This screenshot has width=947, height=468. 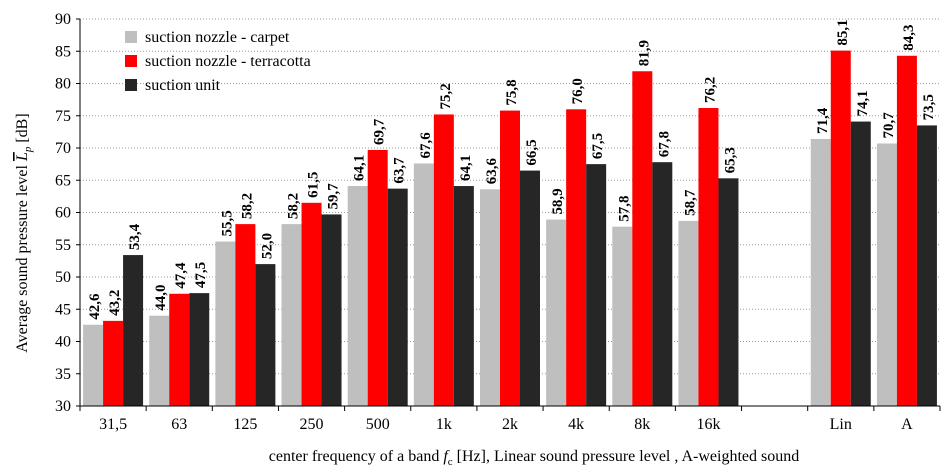 What do you see at coordinates (63, 245) in the screenshot?
I see `y-tick-label: 55` at bounding box center [63, 245].